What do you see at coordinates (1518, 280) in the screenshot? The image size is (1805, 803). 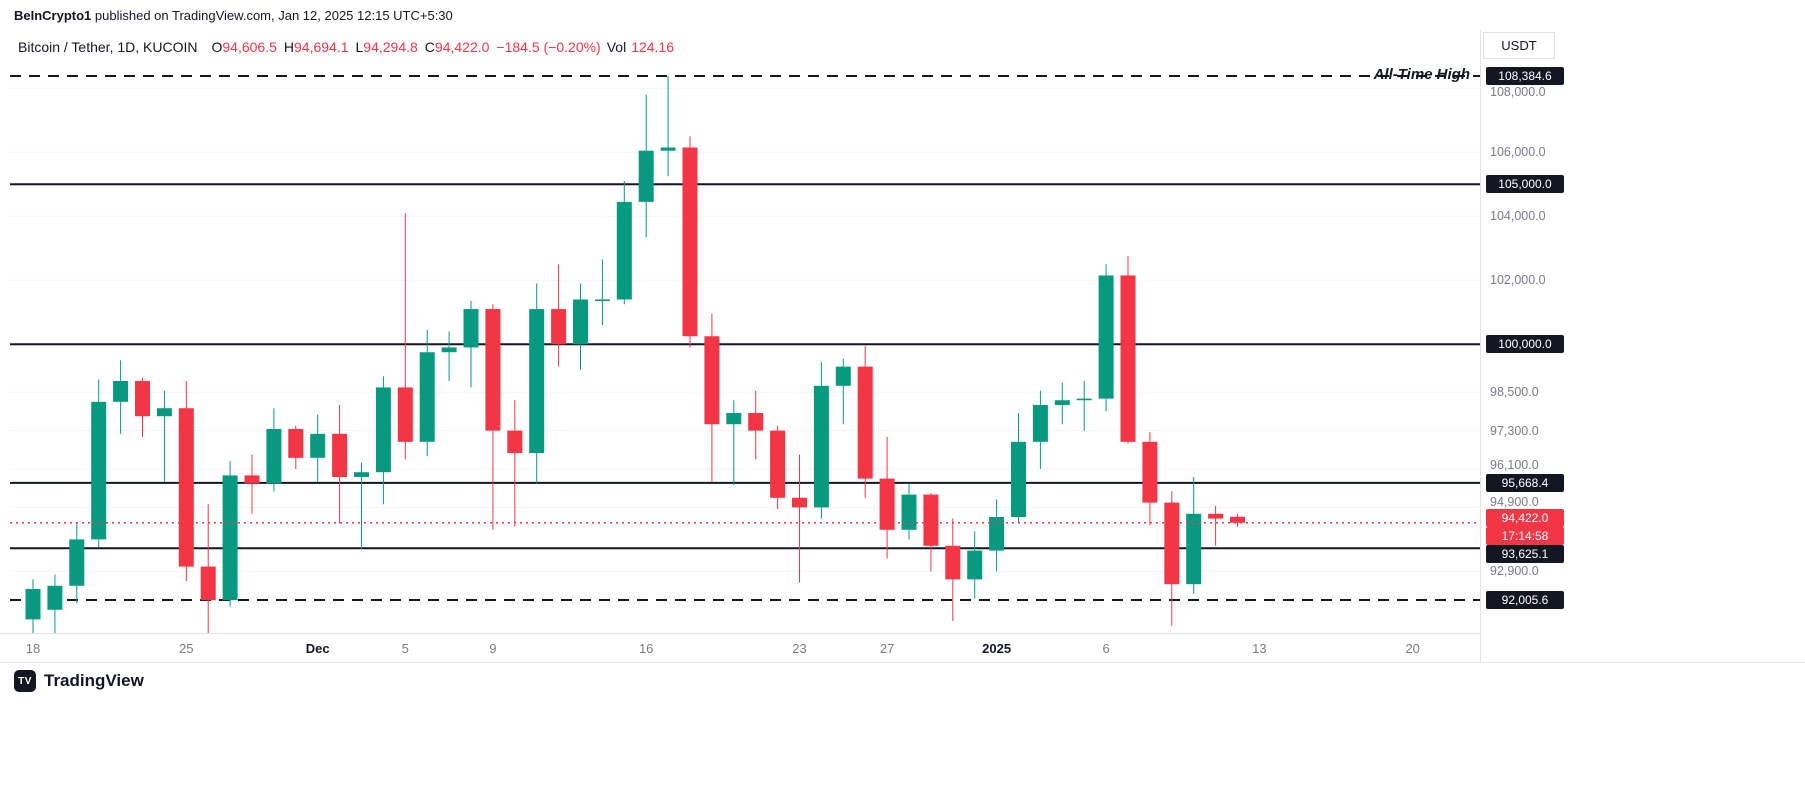 I see `price-tick-label: 102,000.0` at bounding box center [1518, 280].